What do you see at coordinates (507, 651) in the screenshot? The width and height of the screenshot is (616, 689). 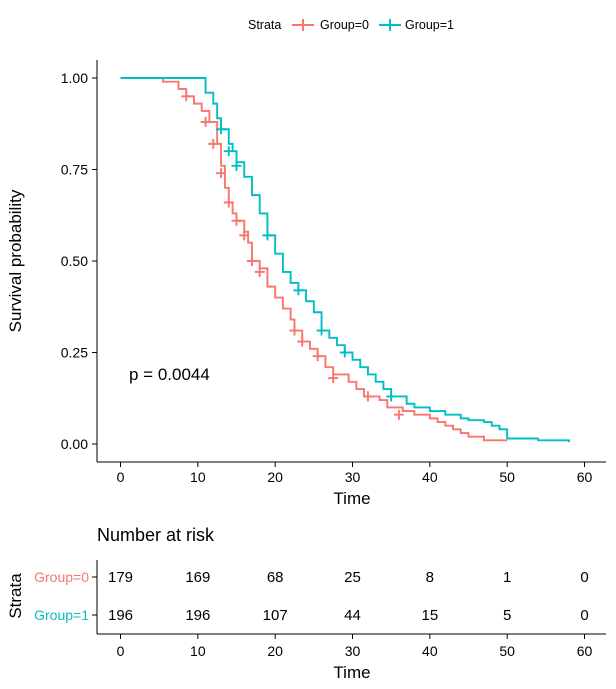 I see `risk-x-tick-label: 50` at bounding box center [507, 651].